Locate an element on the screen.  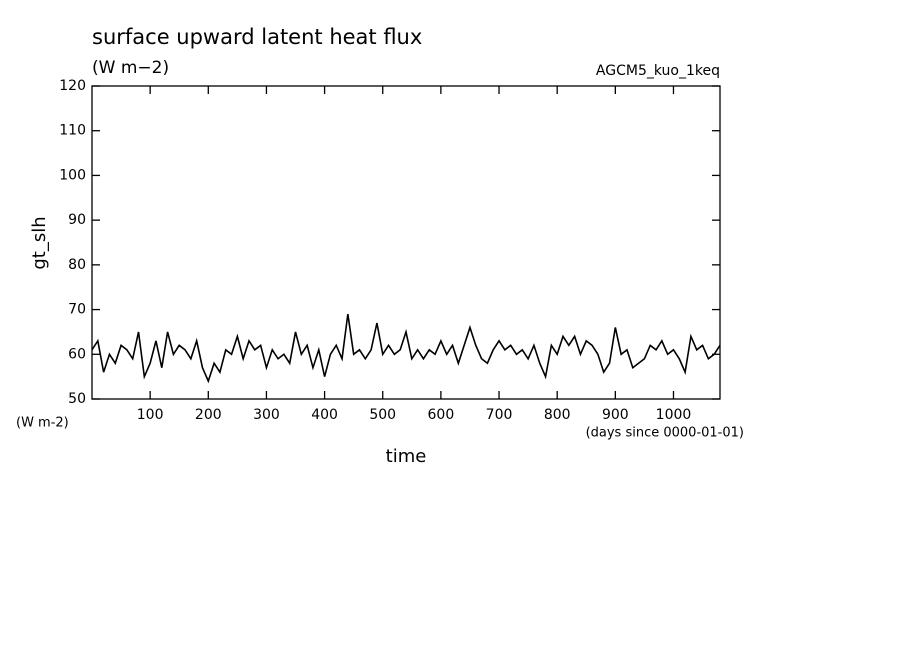
x-unit-label: (days since 0000-01-01) is located at coordinates (665, 433).